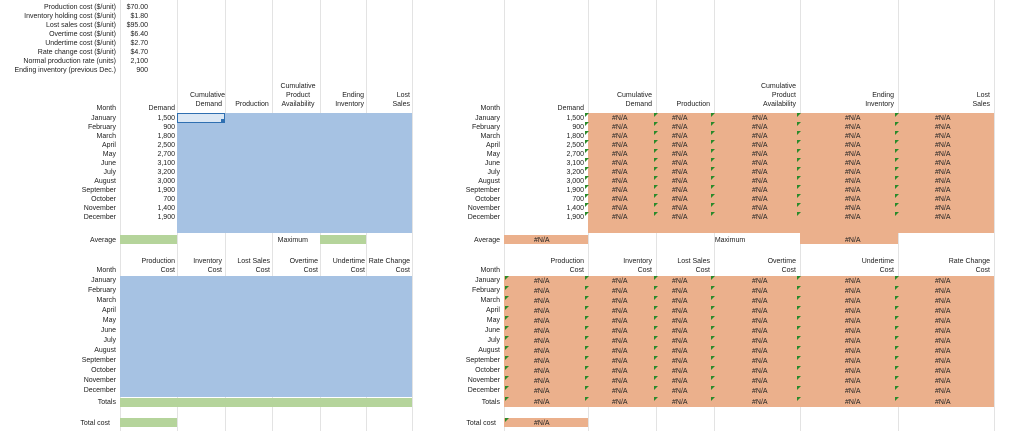  What do you see at coordinates (109, 320) in the screenshot?
I see `month-cell: May` at bounding box center [109, 320].